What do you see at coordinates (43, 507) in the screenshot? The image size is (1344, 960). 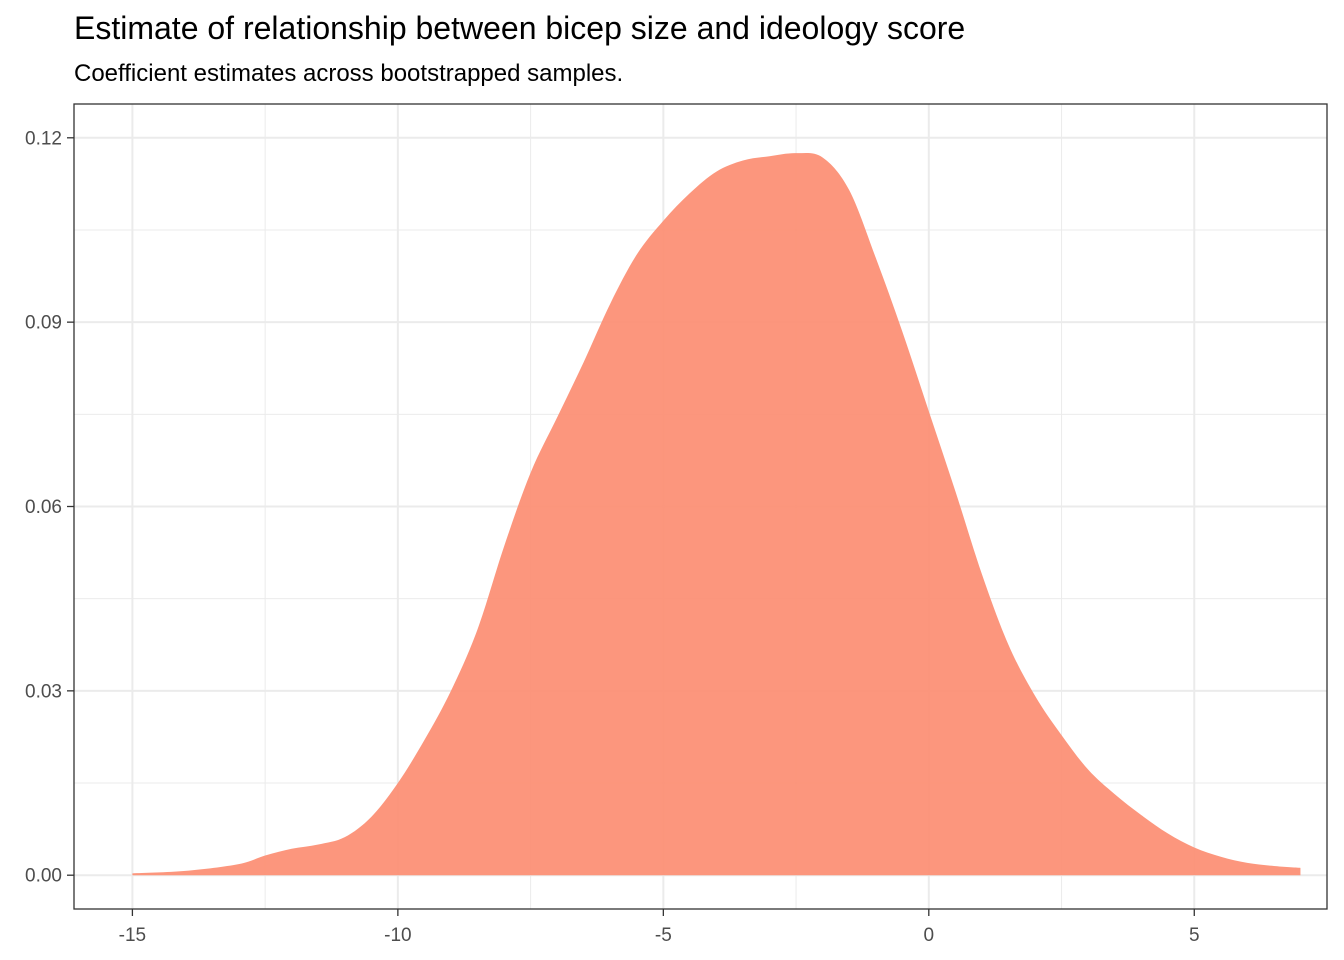 I see `y-tick-label: 0.06` at bounding box center [43, 507].